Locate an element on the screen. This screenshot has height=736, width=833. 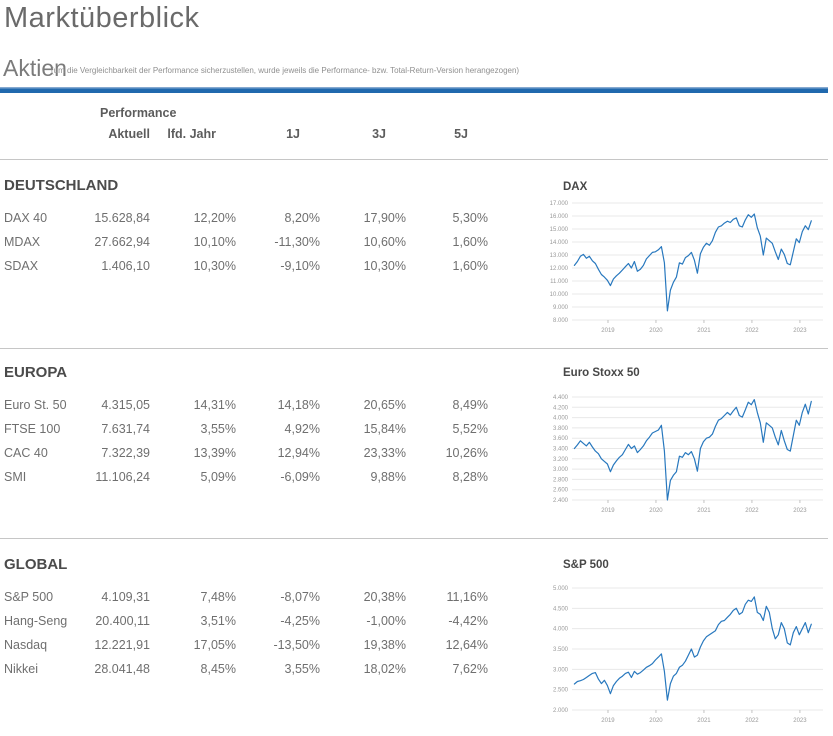
row-value: 4.315,05 is located at coordinates (125, 405).